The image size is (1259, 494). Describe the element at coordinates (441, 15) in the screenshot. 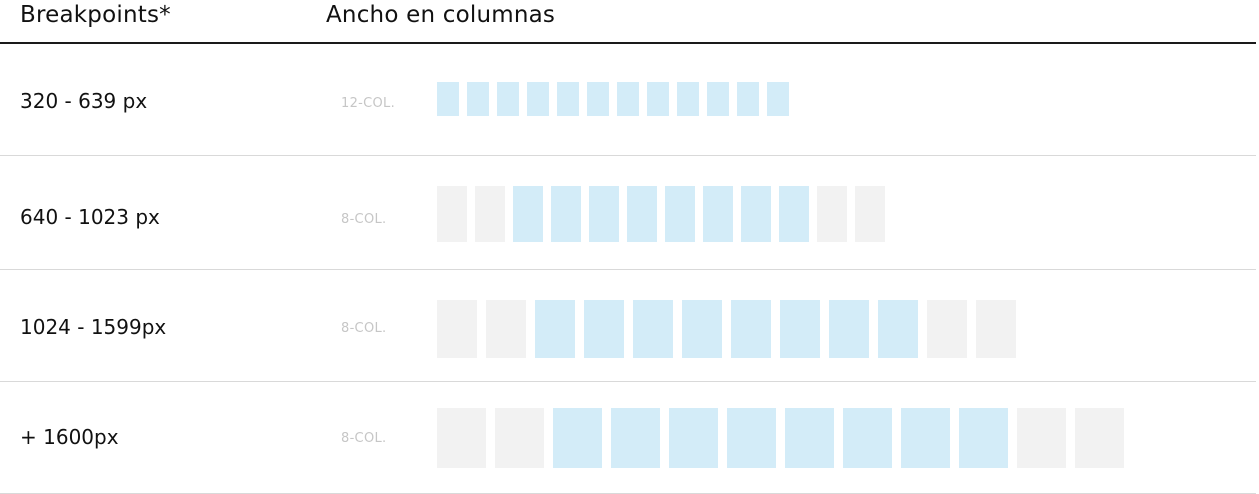

I see `column-width-heading: Ancho en columnas` at that location.